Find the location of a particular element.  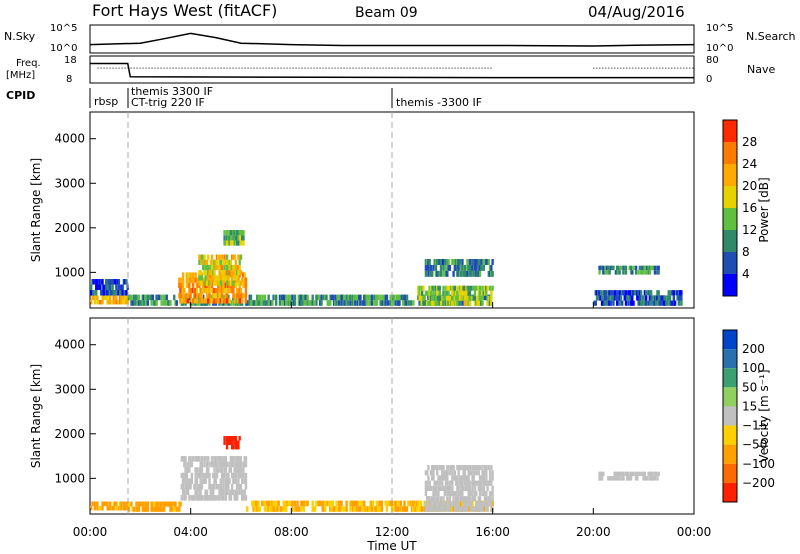

y-tick-label: 1000 is located at coordinates (69, 478).